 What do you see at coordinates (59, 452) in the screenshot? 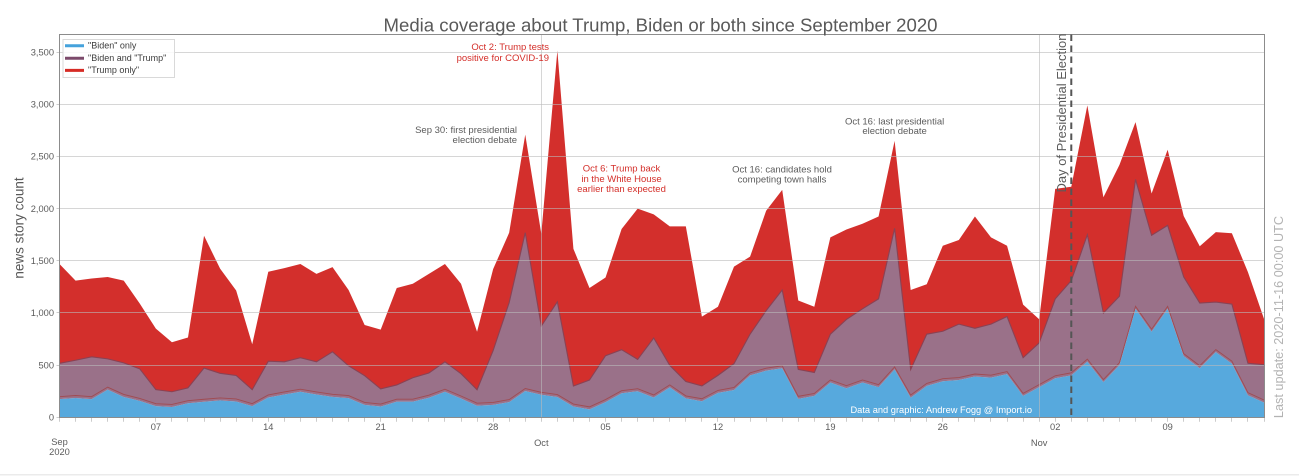
I see `svg-text: 2020` at bounding box center [59, 452].